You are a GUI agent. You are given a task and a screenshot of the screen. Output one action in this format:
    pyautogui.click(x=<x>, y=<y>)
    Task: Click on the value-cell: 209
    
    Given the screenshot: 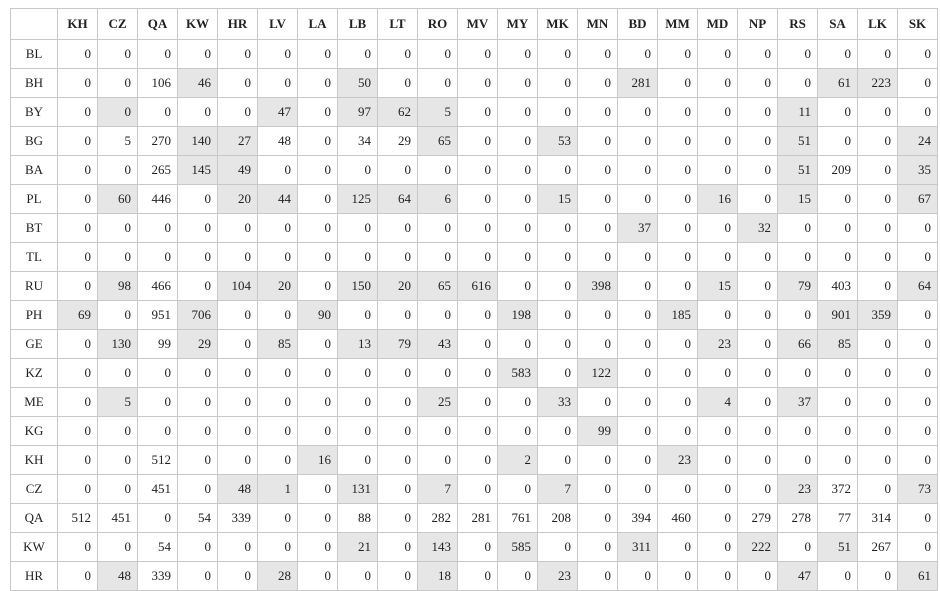 What is the action you would take?
    pyautogui.click(x=837, y=170)
    